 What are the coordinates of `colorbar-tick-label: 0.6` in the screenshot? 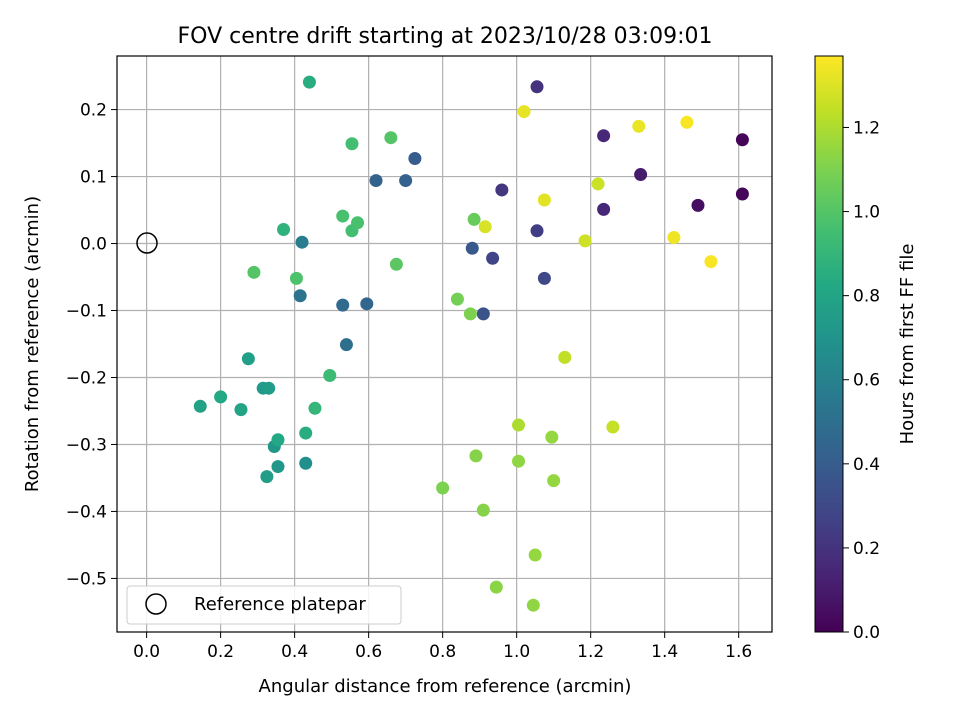 It's located at (866, 381).